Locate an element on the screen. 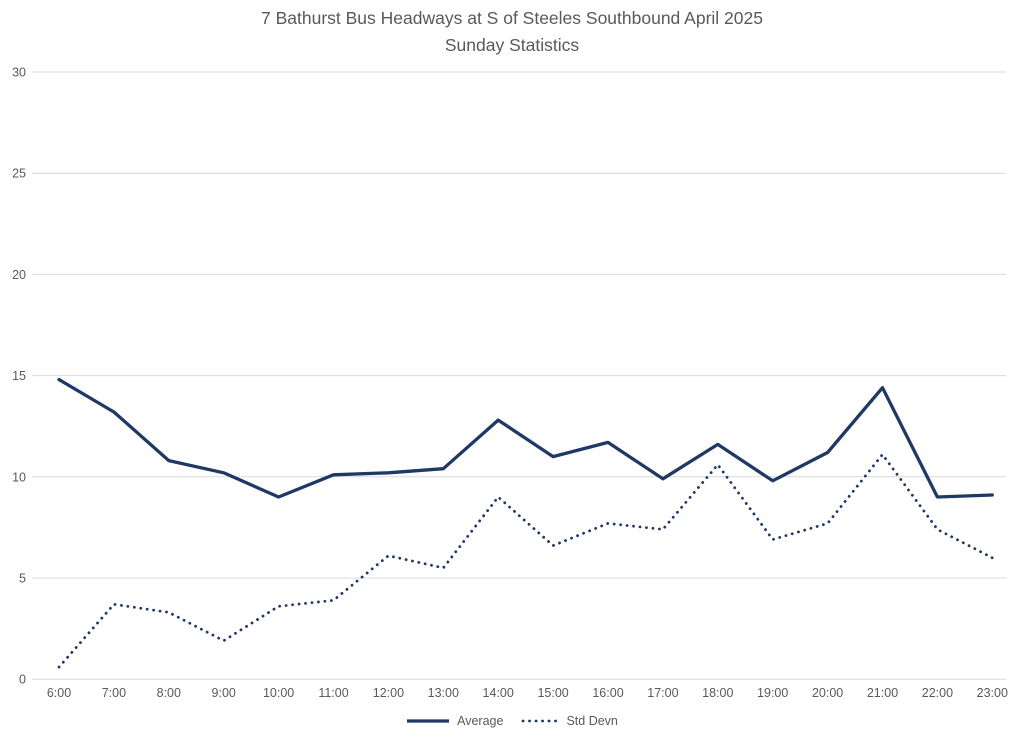 This screenshot has height=737, width=1024. x-tick-label-12:00: 12:00 is located at coordinates (388, 693).